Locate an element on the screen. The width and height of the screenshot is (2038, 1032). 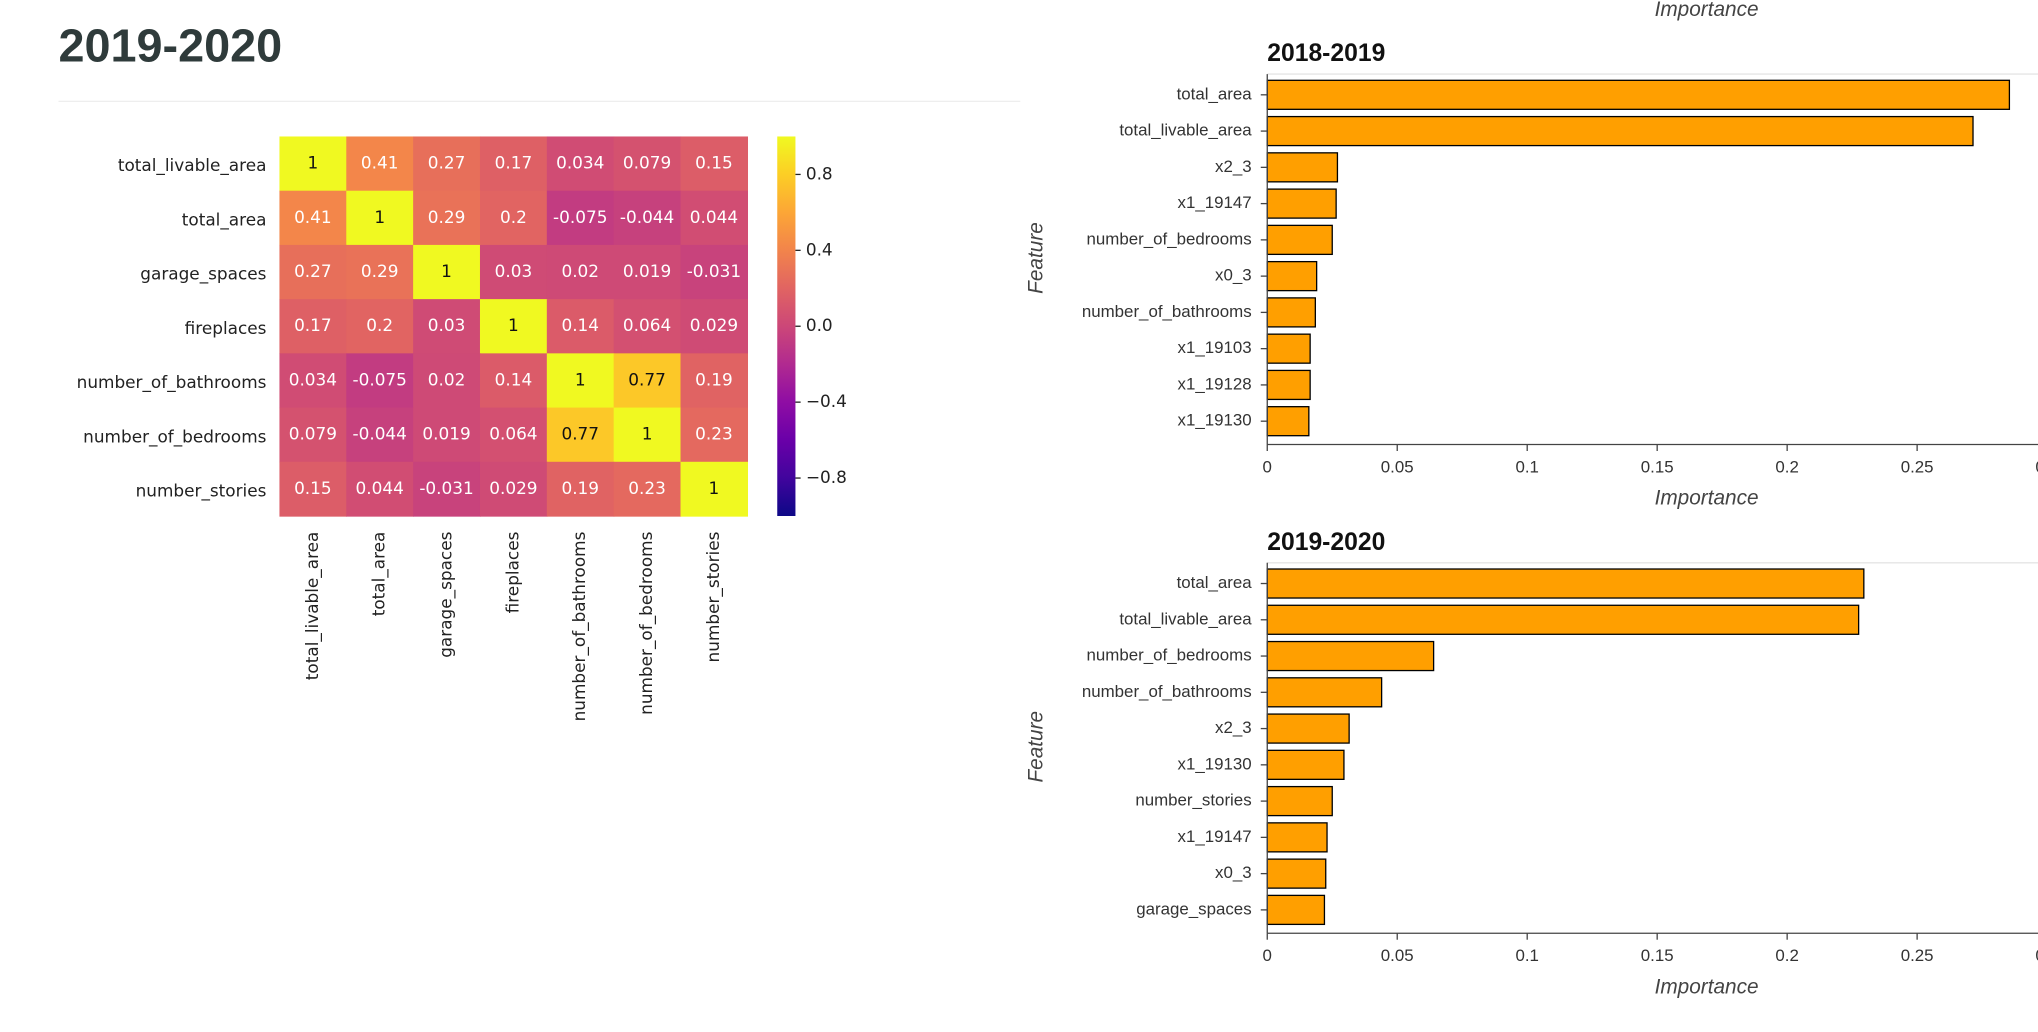
x-tick-label: 0.1 is located at coordinates (1526, 955).